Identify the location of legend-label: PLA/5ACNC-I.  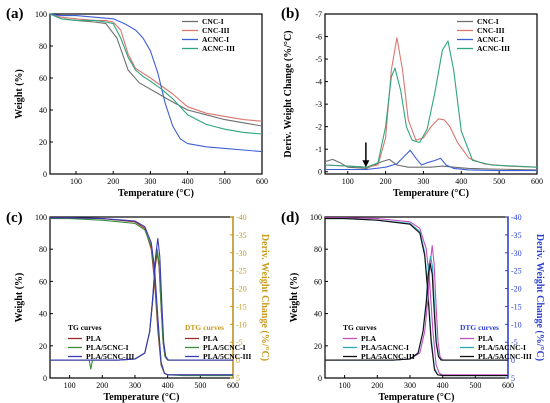
(502, 347).